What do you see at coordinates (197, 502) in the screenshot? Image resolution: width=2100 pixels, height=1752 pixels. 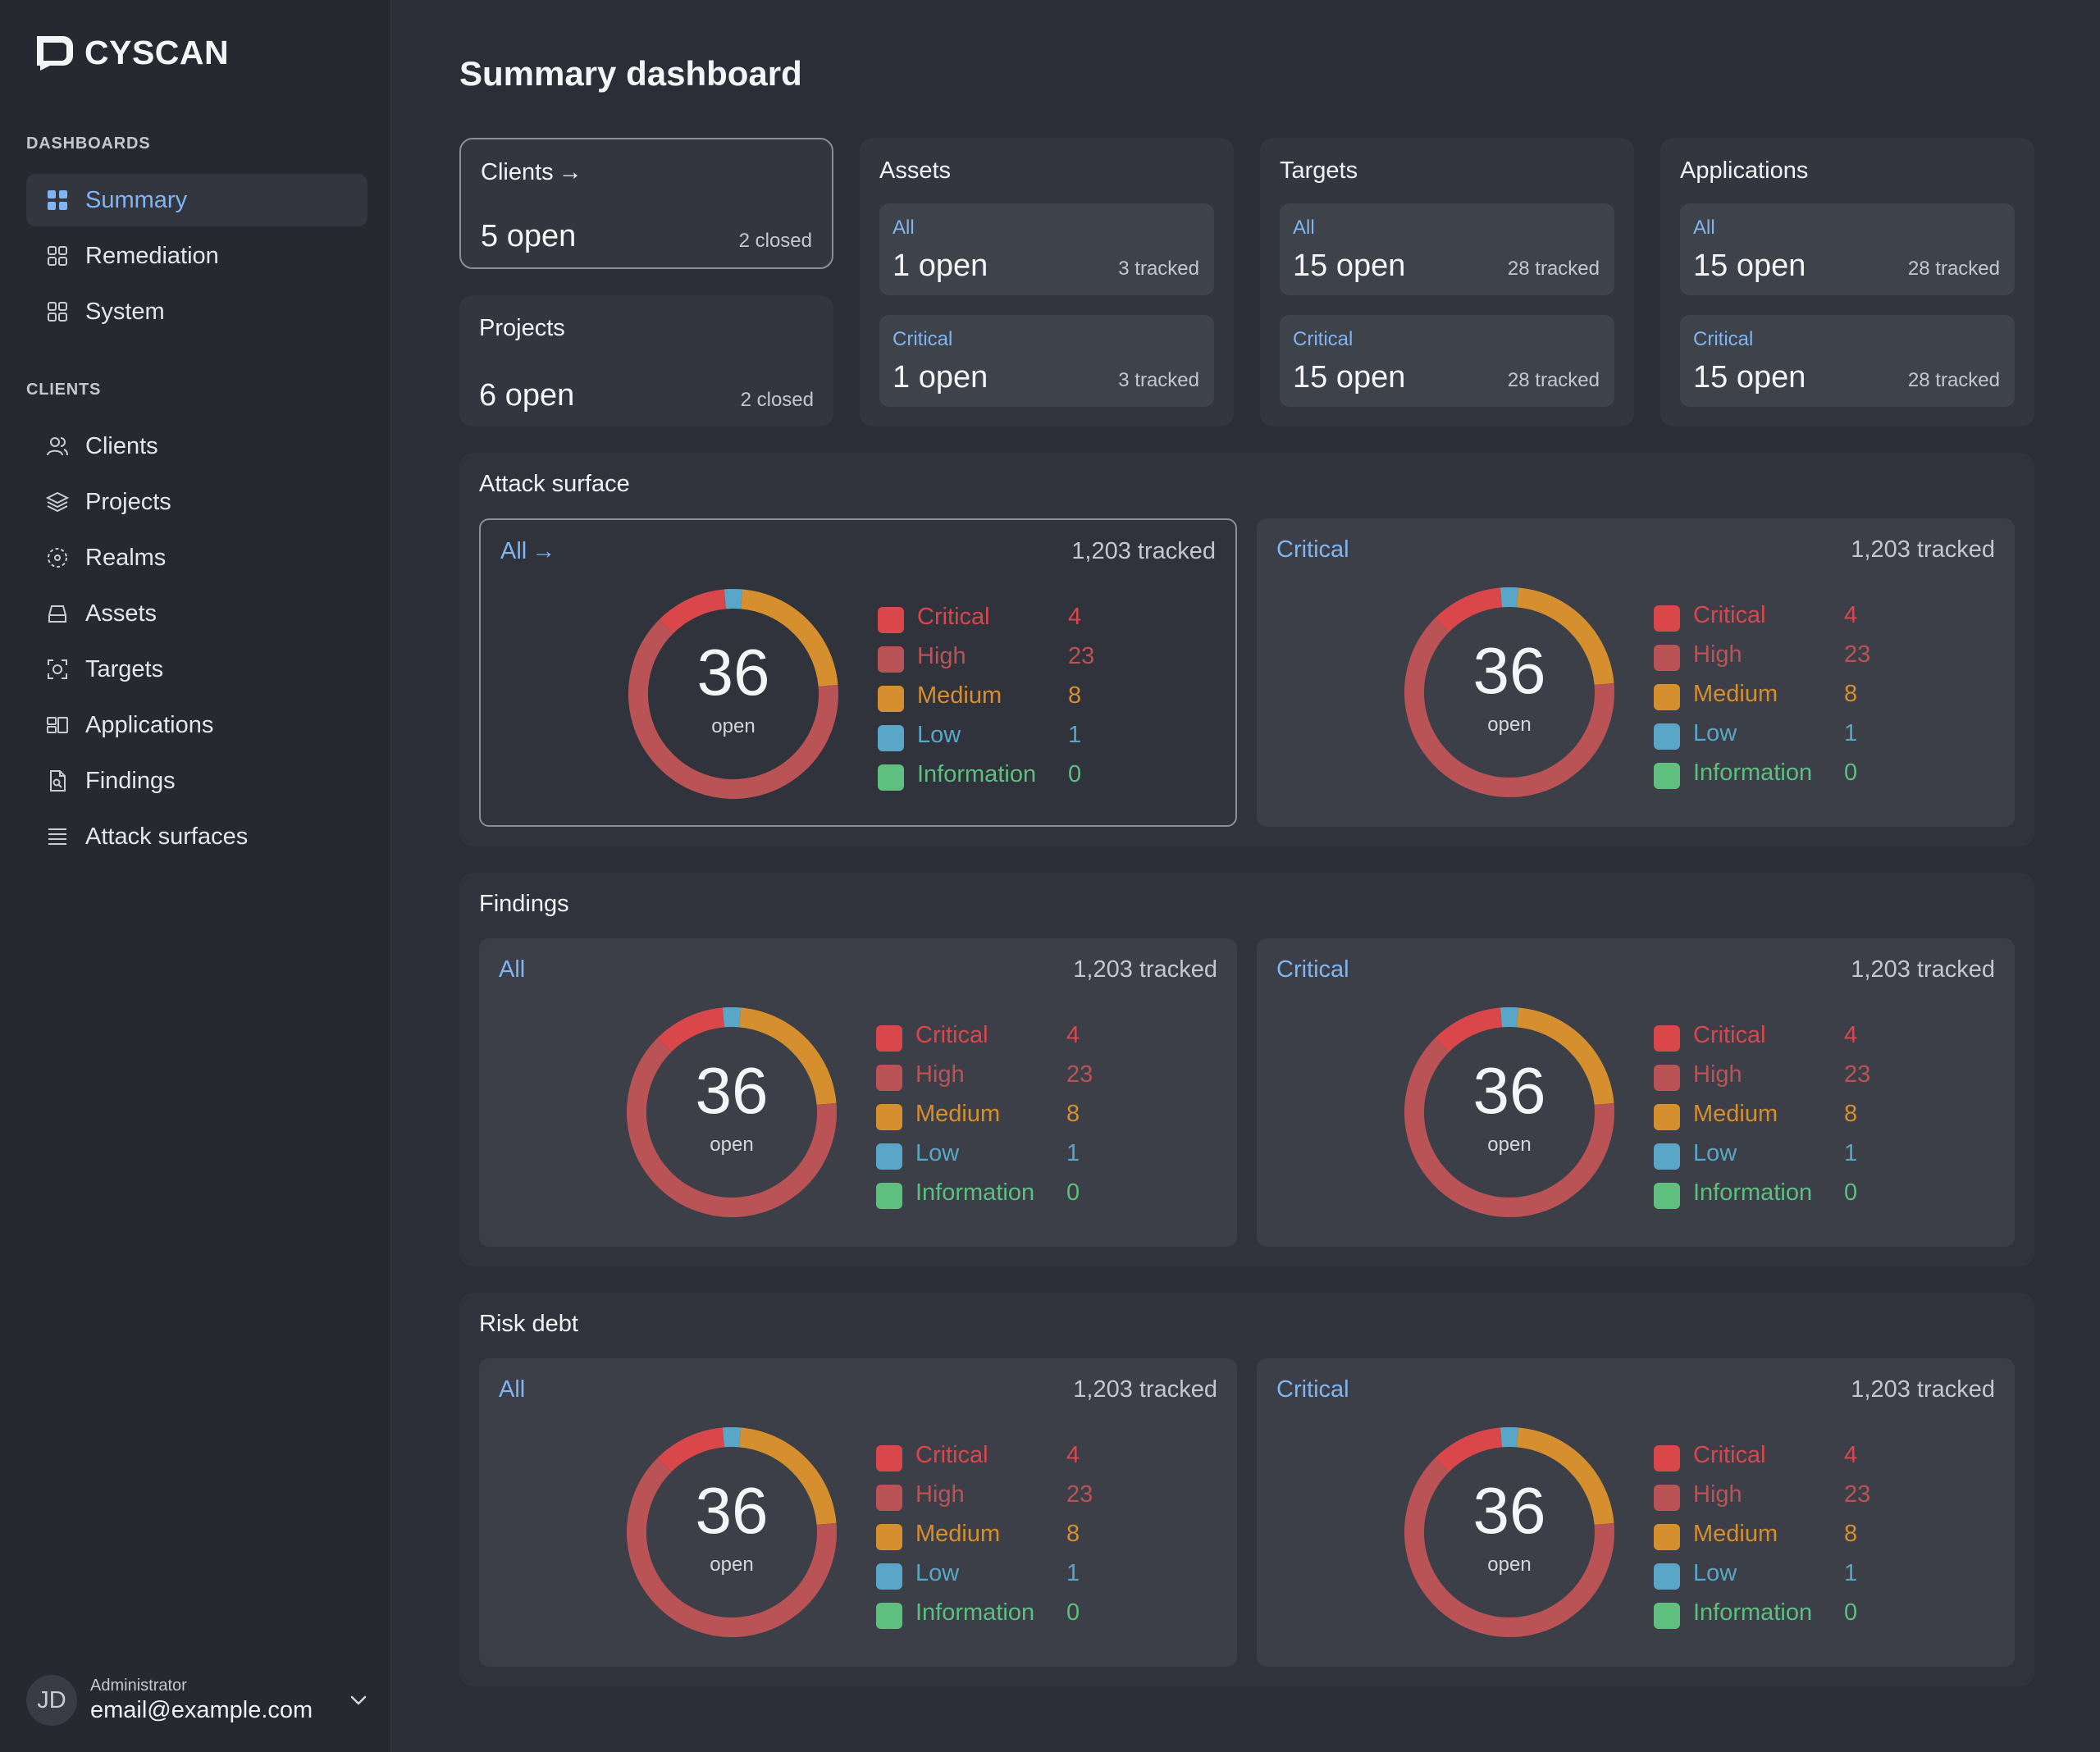 I see `nav-item-projects: Projects` at bounding box center [197, 502].